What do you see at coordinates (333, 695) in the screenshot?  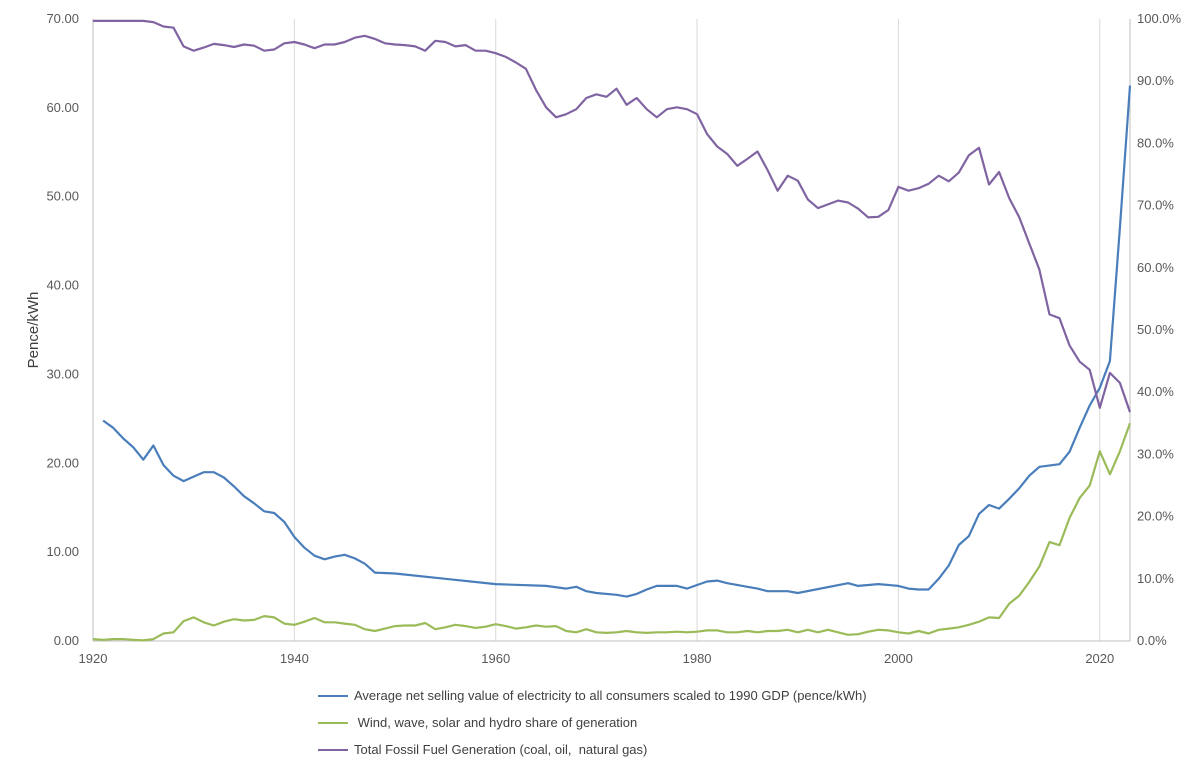 I see `legend-swatch-price` at bounding box center [333, 695].